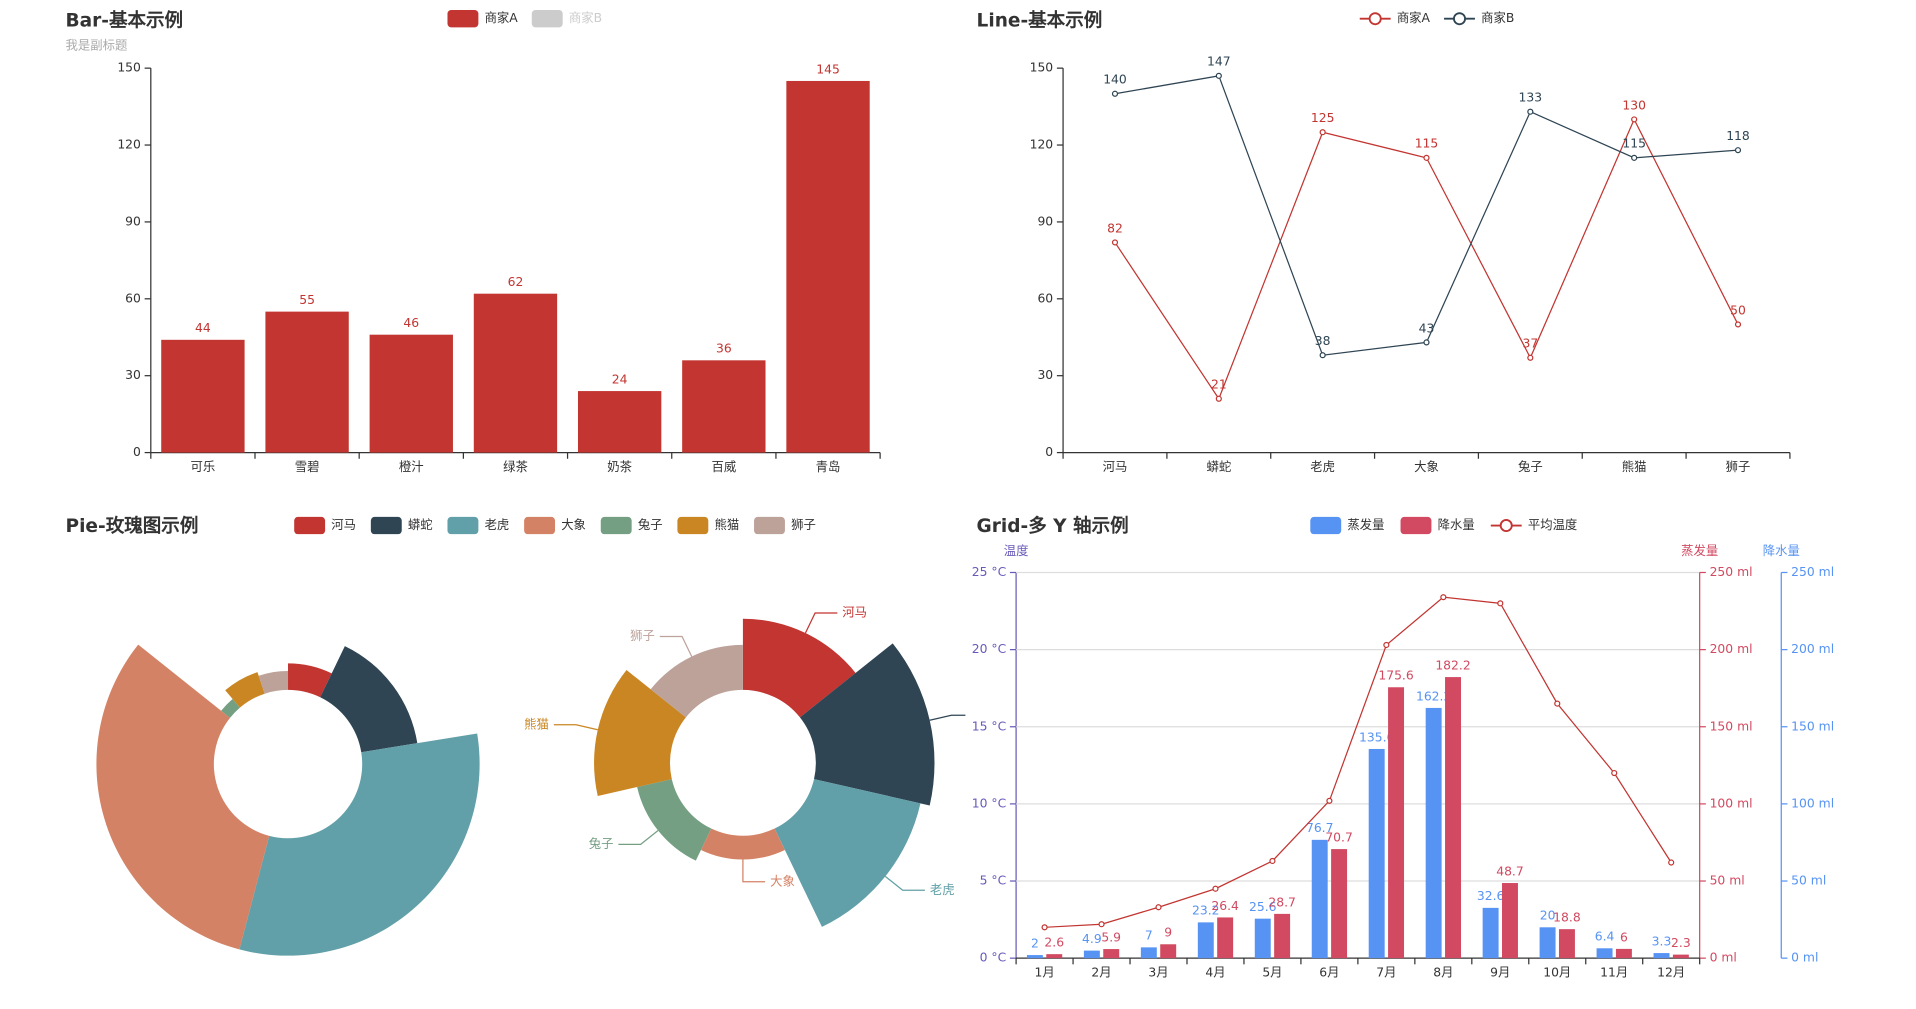  Describe the element at coordinates (1054, 943) in the screenshot. I see `data-label: 2.6` at that location.